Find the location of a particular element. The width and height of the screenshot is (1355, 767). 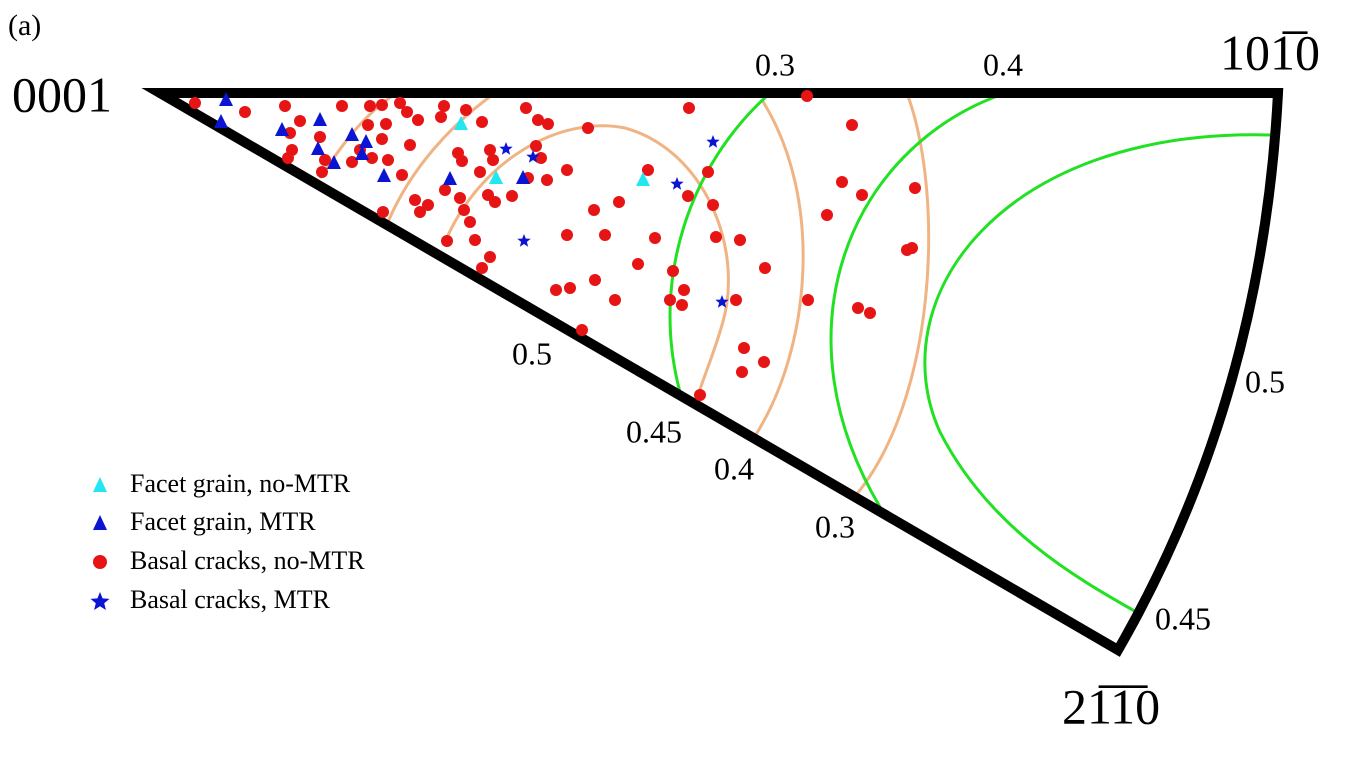

legend-label: Basal cracks, no-MTR is located at coordinates (247, 560).